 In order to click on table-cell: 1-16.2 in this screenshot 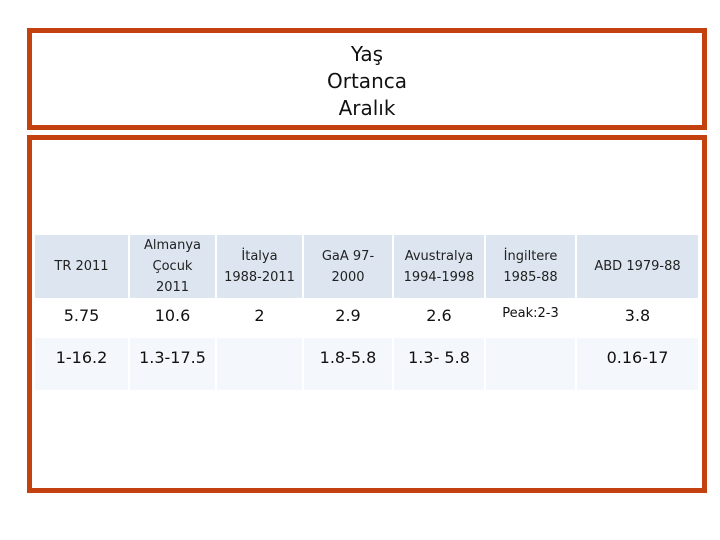, I will do `click(81, 364)`.